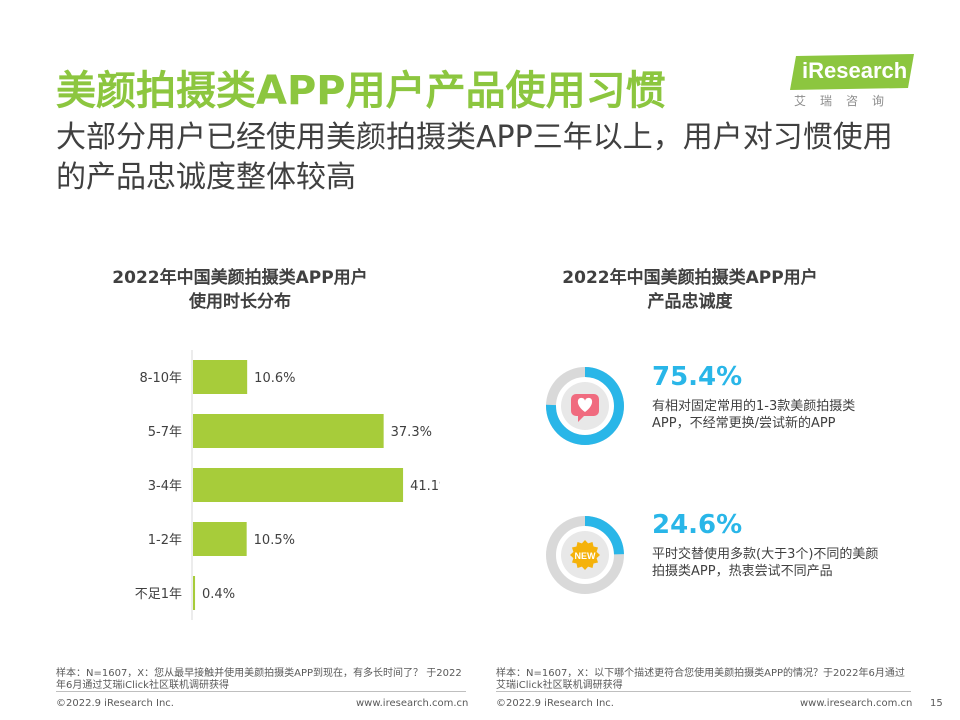 The height and width of the screenshot is (720, 960). What do you see at coordinates (767, 545) in the screenshot?
I see `loyalty-stat-switching: 24.6% 平时交替使用多款(大于3个)不同的美颜拍摄类APP，热衷尝试不同产品` at bounding box center [767, 545].